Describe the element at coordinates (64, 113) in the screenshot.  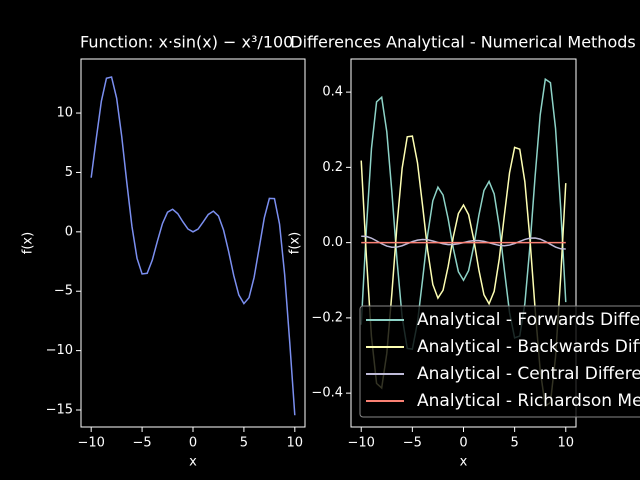
I see `y-tick-label: 10` at that location.